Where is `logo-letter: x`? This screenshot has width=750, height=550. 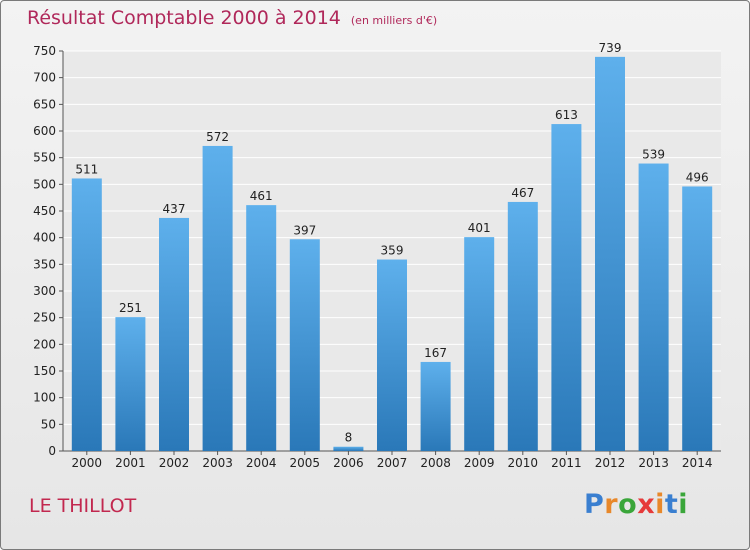 logo-letter: x is located at coordinates (646, 504).